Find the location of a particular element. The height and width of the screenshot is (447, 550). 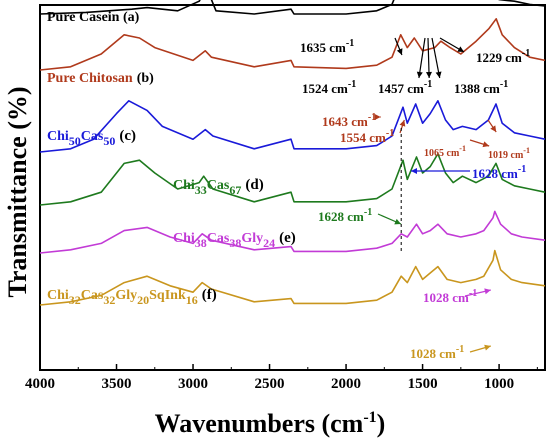

annotation-b-1554: 1554 cm-1 is located at coordinates (367, 136).